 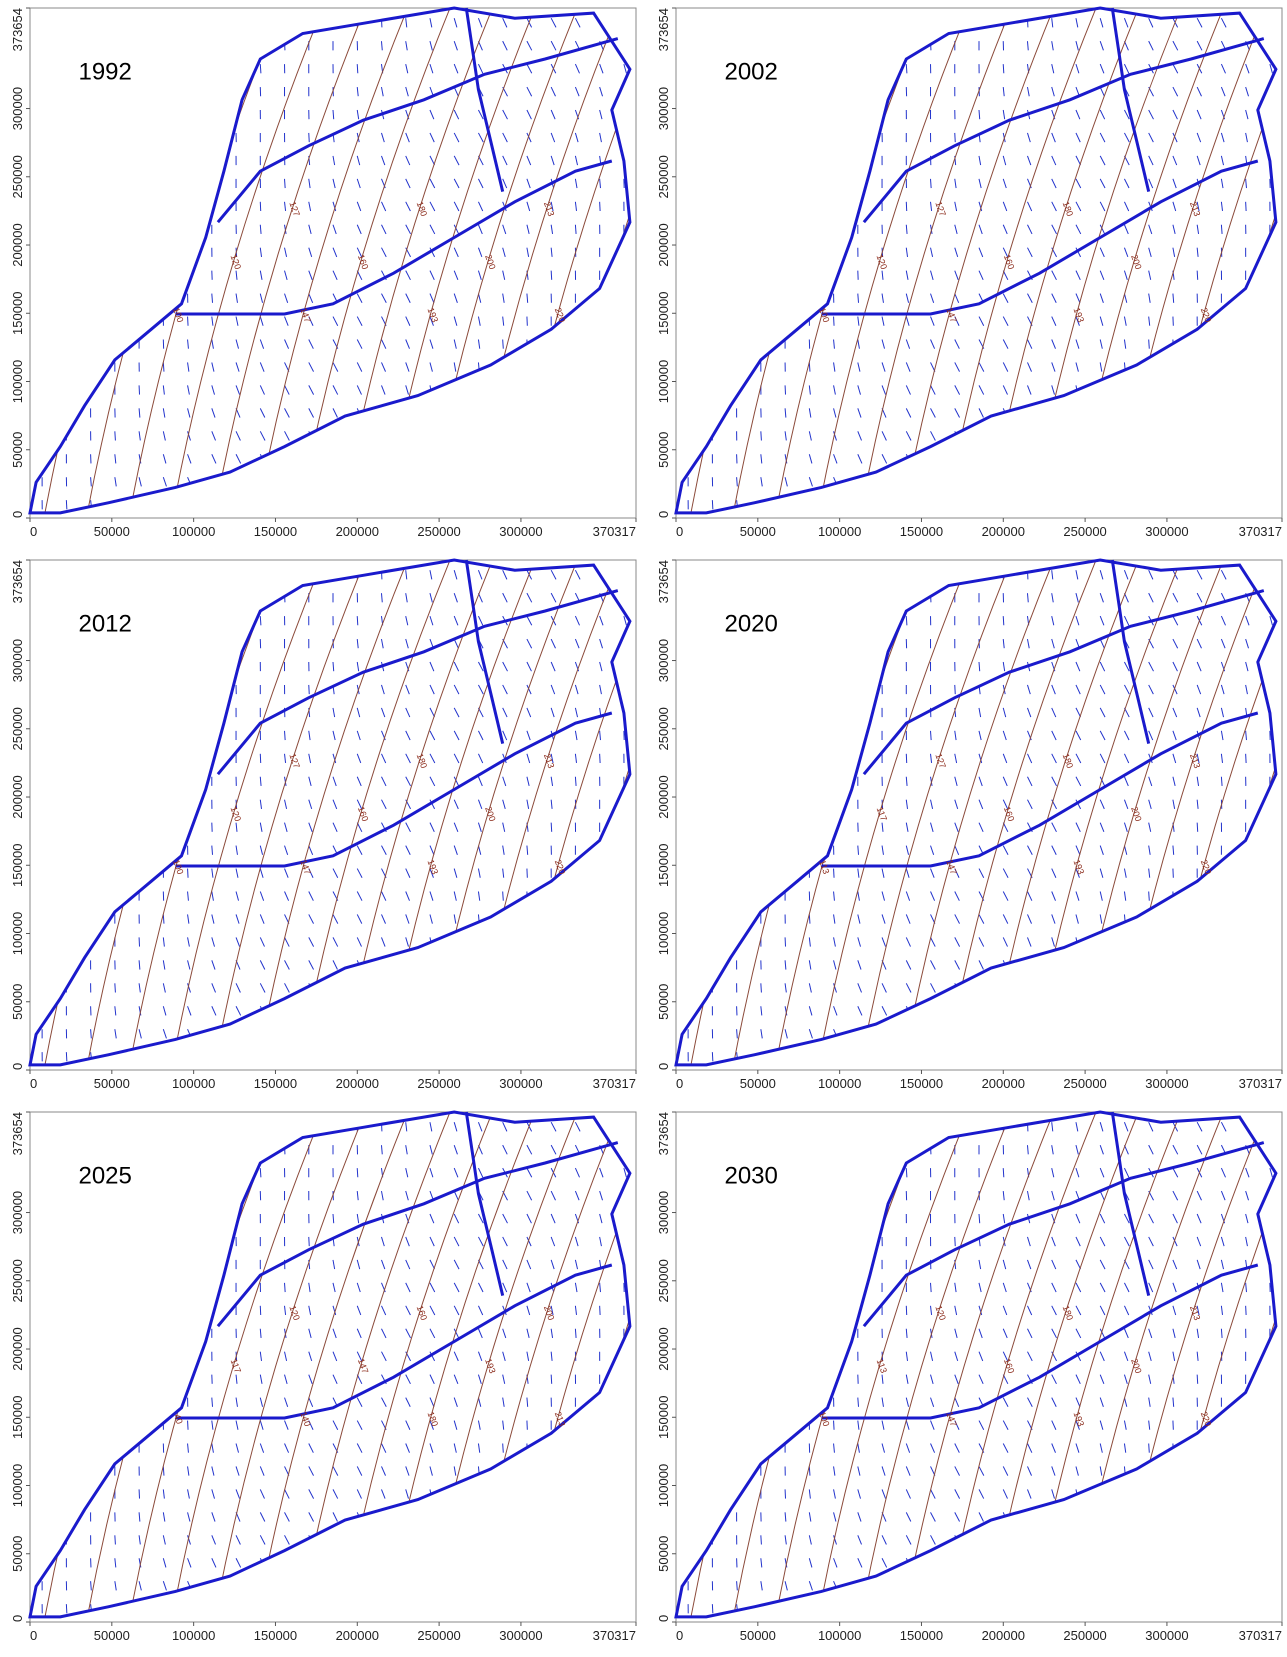 What do you see at coordinates (1009, 1366) in the screenshot?
I see `contour-label: 160` at bounding box center [1009, 1366].